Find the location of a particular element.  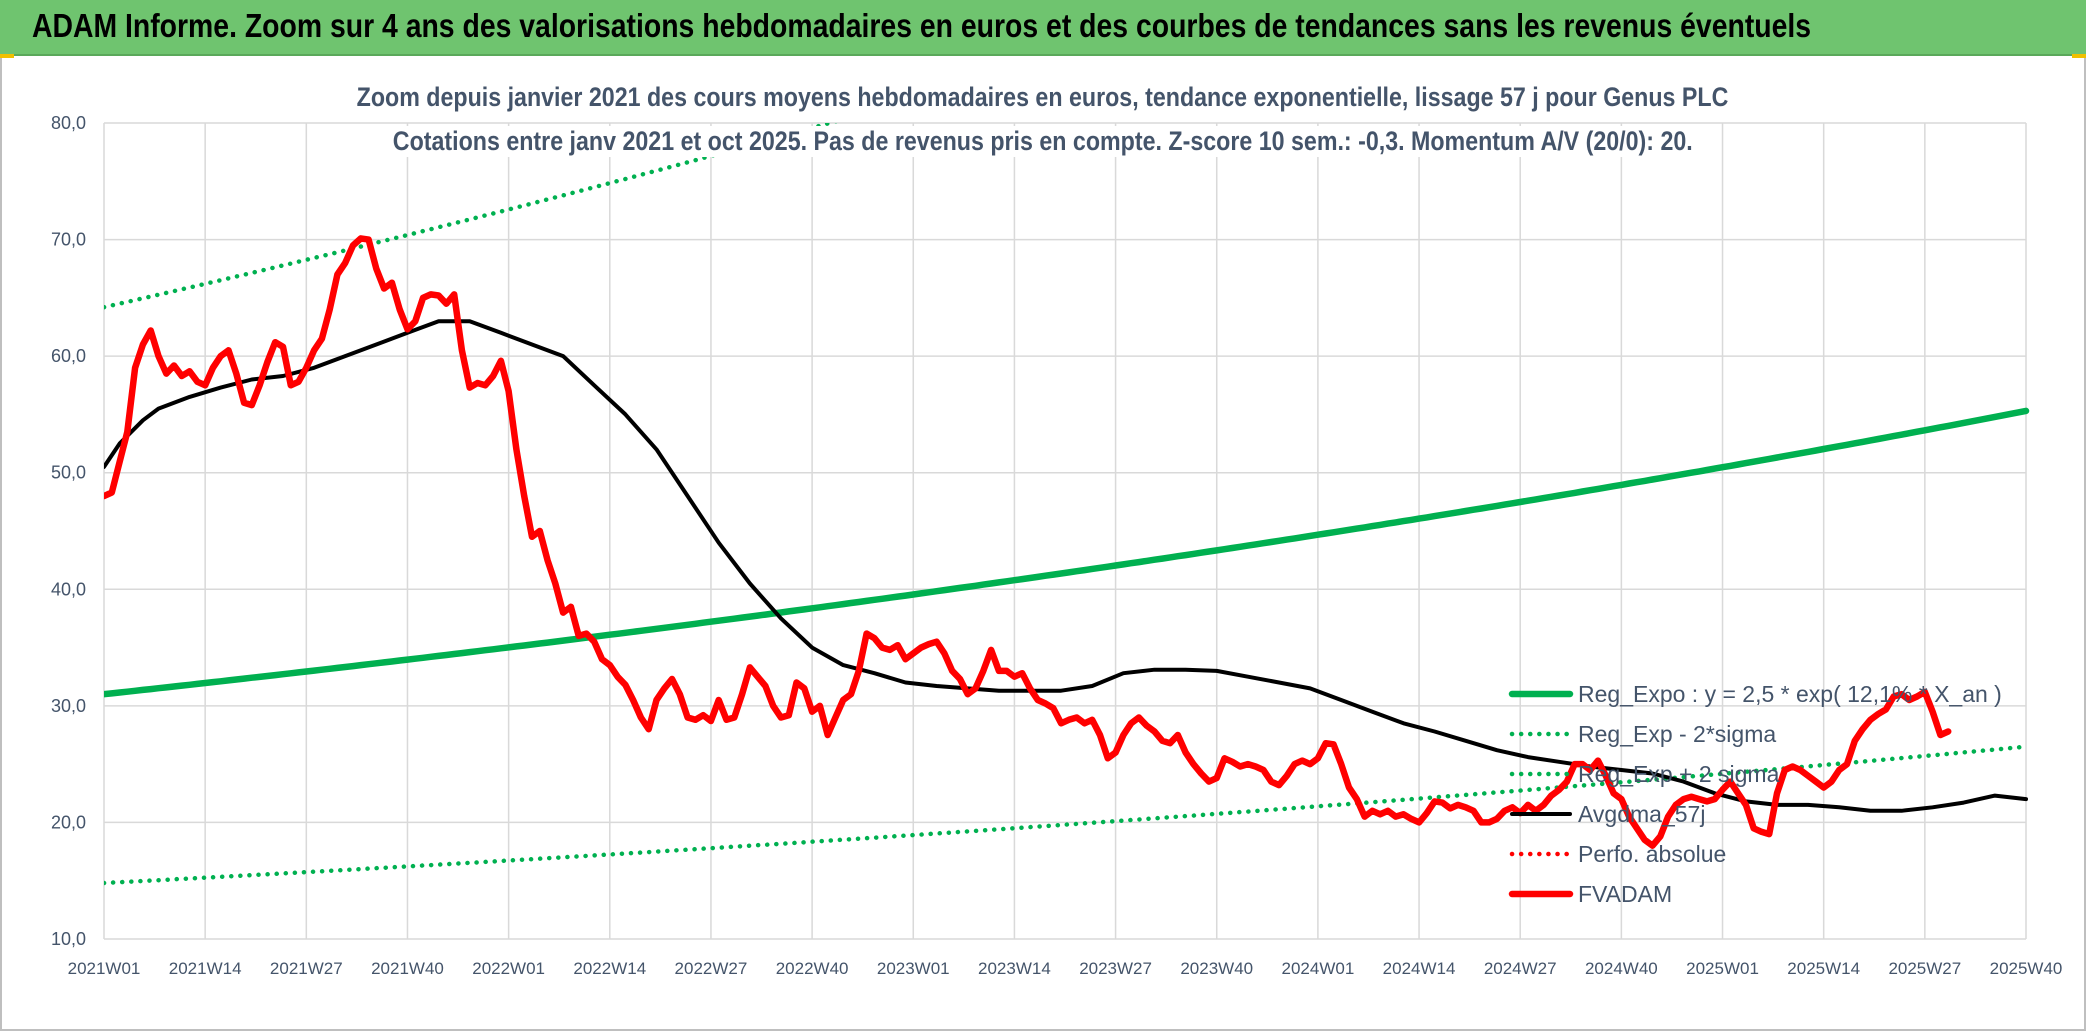

legend-label-reg-exp-plus-2sigma: Reg_Exp + 2 sigma is located at coordinates (1679, 774).